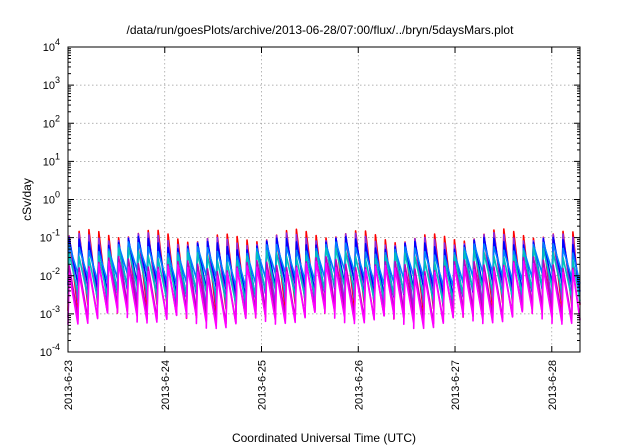 The height and width of the screenshot is (448, 640). What do you see at coordinates (324, 295) in the screenshot?
I see `series-line` at bounding box center [324, 295].